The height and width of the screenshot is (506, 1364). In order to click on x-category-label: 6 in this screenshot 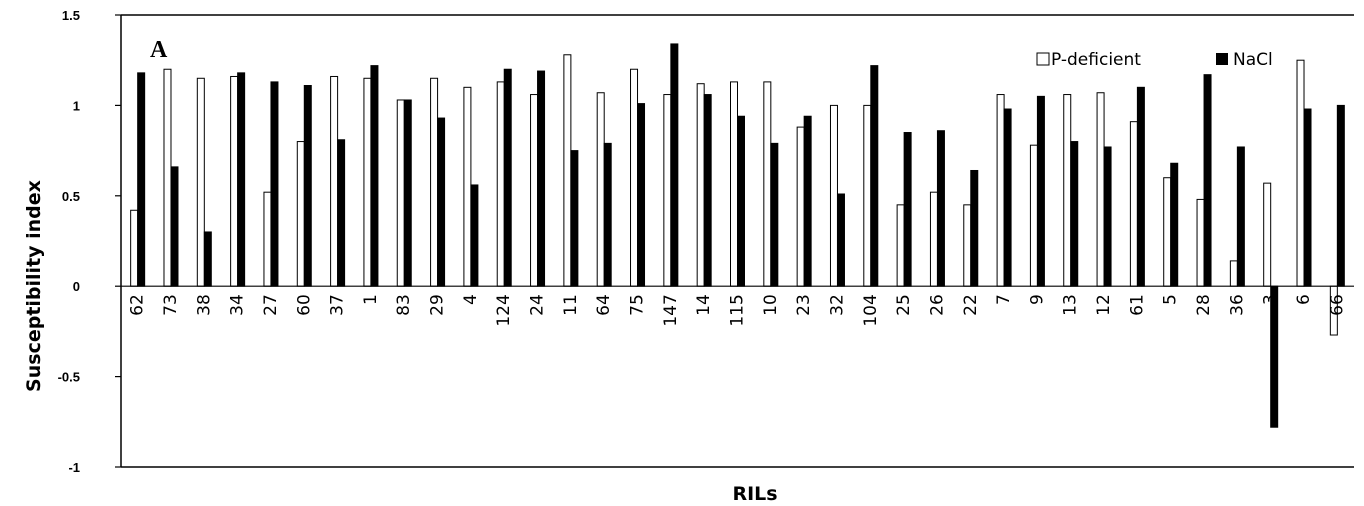, I will do `click(1304, 299)`.